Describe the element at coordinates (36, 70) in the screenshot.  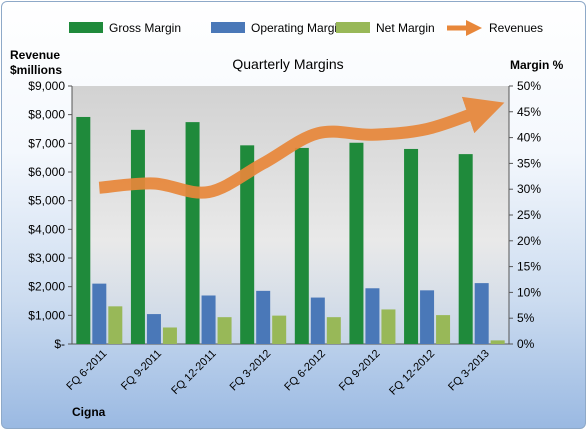
I see `left-axis-label-line2: $millions` at that location.